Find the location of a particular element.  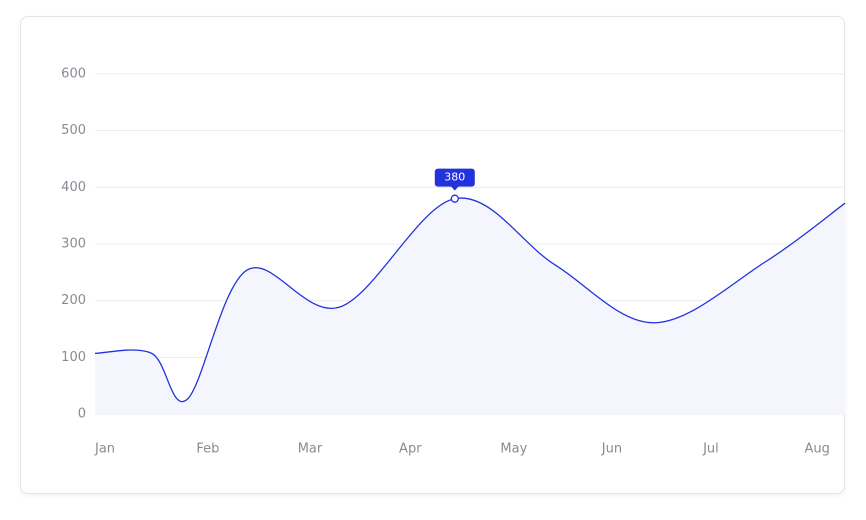

y-tick-label: 300 is located at coordinates (73, 244).